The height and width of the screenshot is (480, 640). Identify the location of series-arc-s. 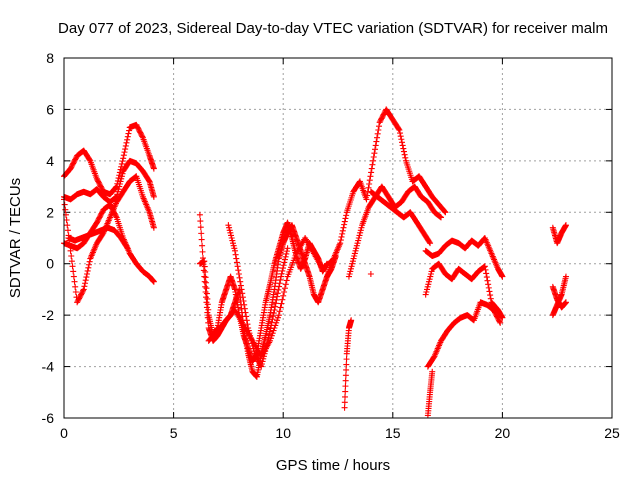
(559, 296).